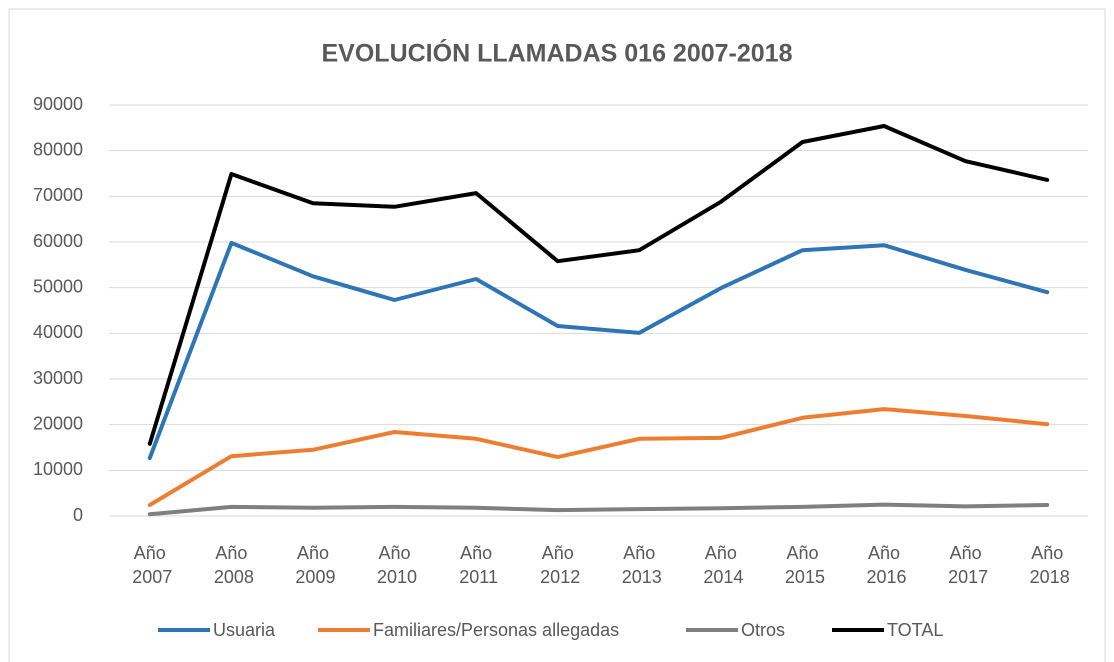 The image size is (1114, 662). What do you see at coordinates (915, 630) in the screenshot?
I see `legend-label: TOTAL` at bounding box center [915, 630].